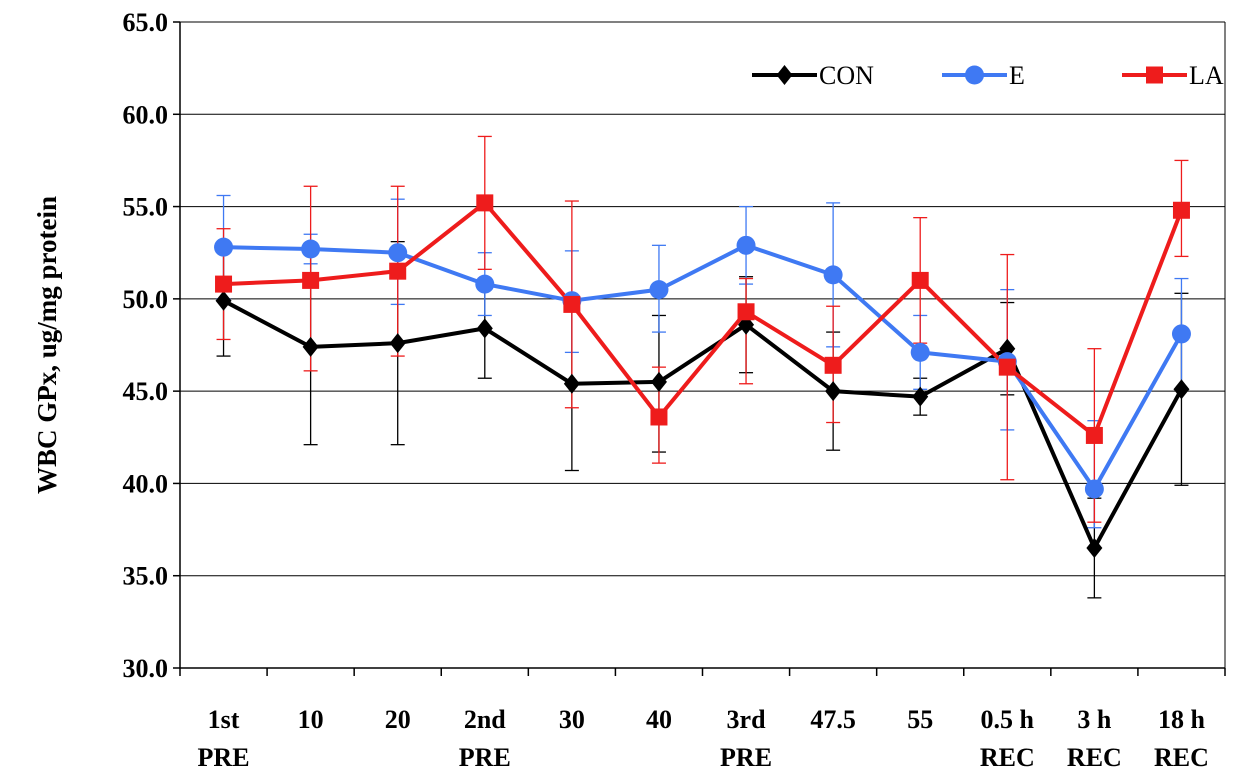  I want to click on y-tick-labels: 30.0 35.0 40.0 45.0 50.0 55.0 60.0 65.0, so click(146, 345).